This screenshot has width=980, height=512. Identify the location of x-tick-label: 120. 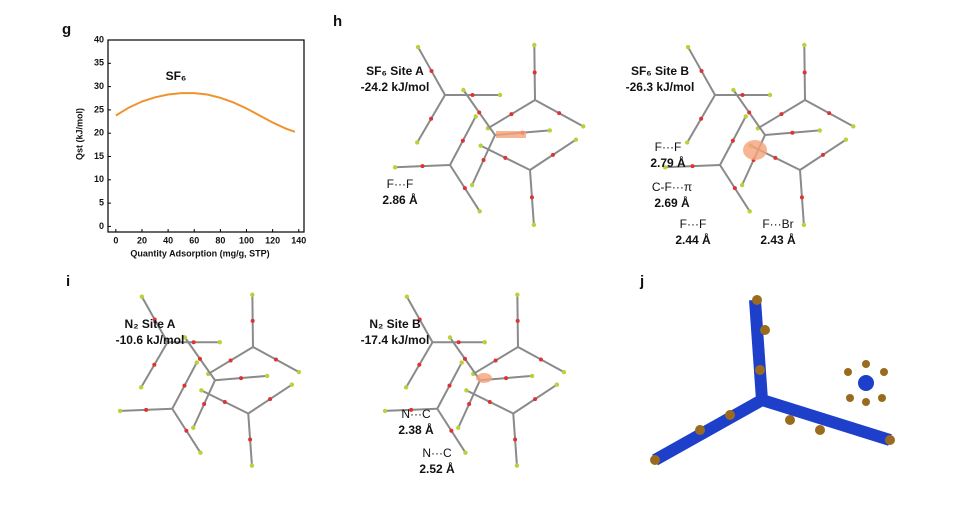
(272, 240).